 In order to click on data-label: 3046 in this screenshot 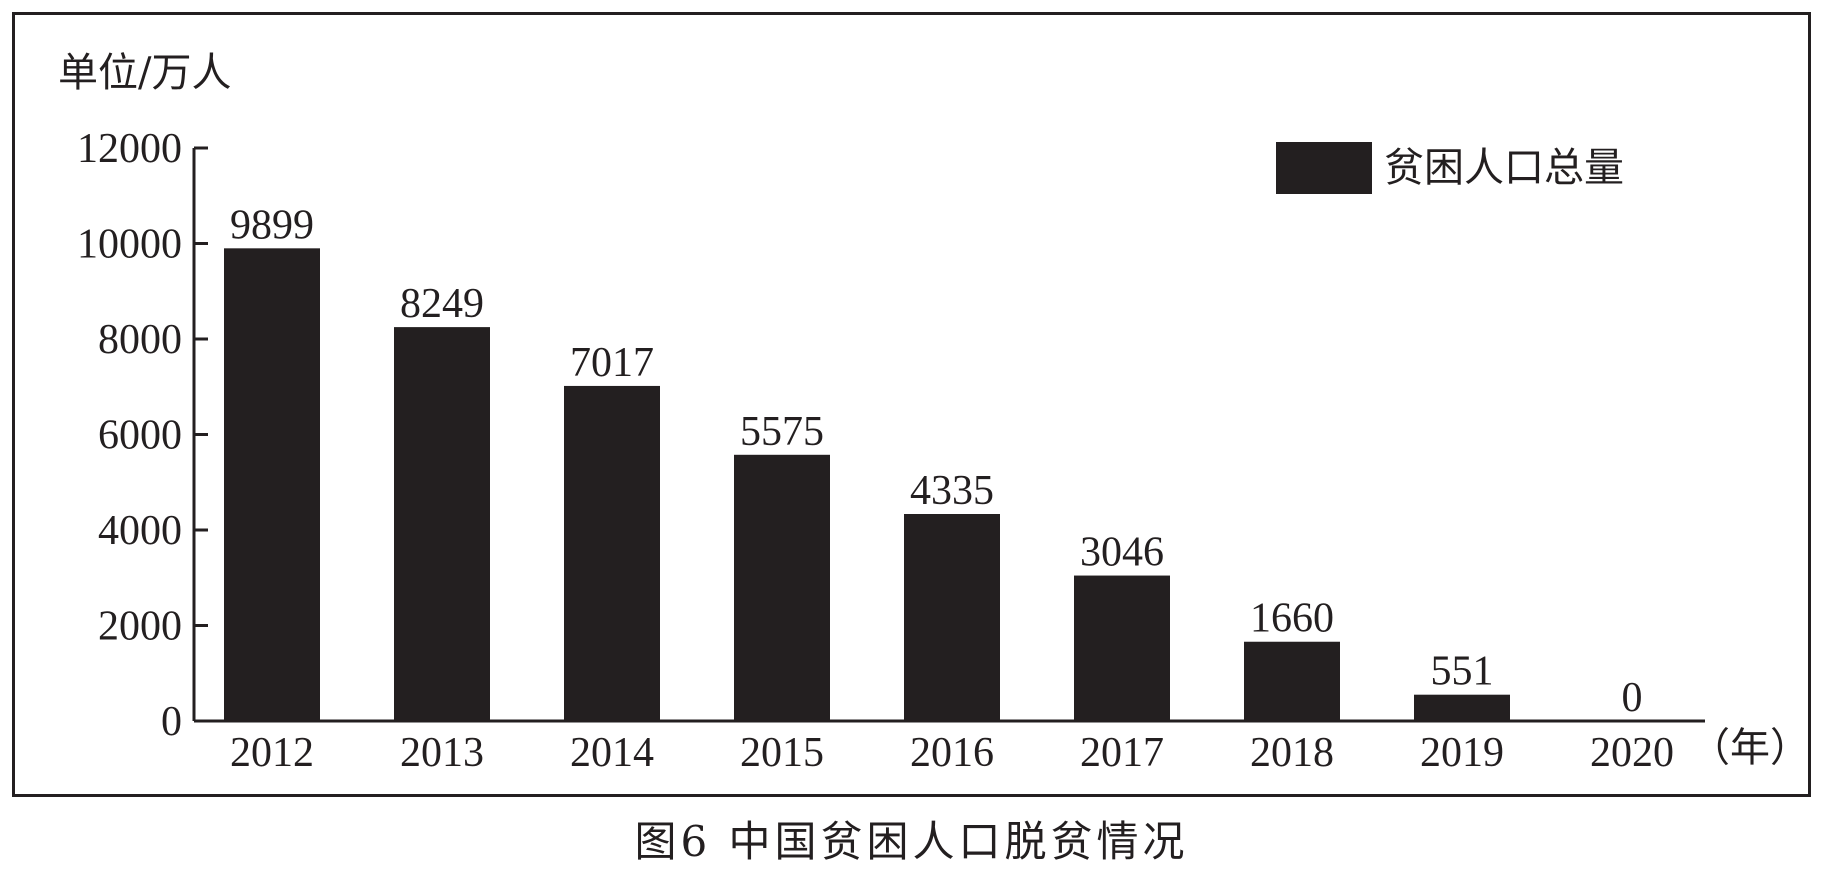, I will do `click(1122, 553)`.